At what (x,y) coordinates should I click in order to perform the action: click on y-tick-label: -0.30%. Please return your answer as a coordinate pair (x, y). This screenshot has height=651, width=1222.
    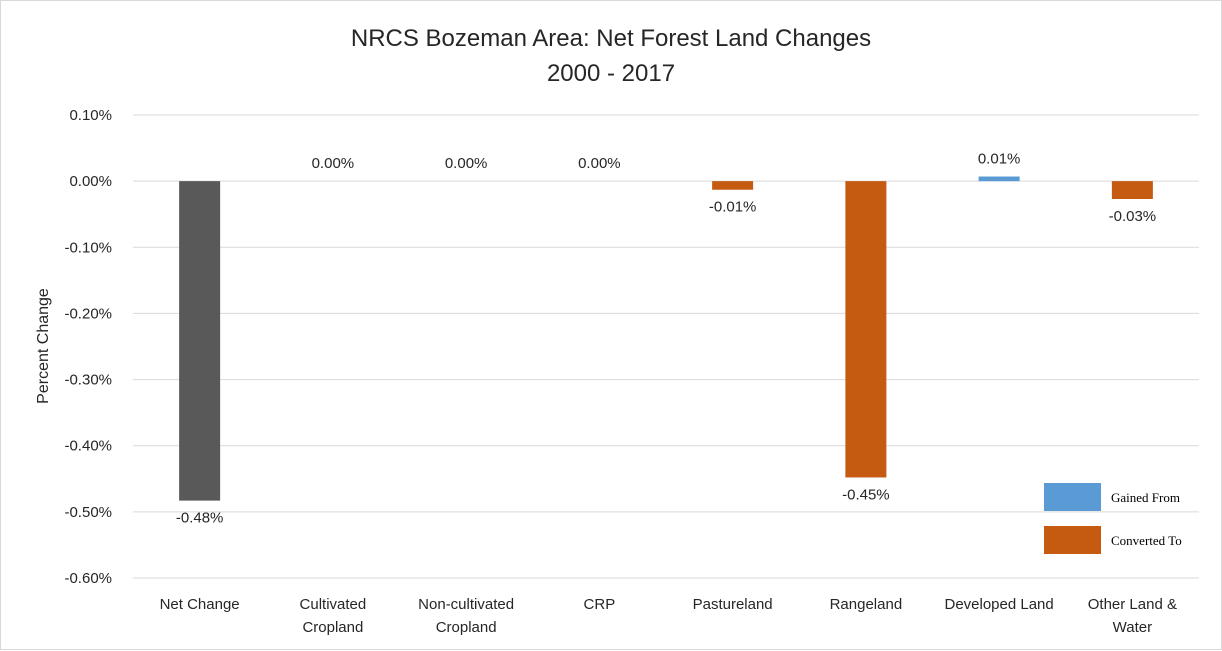
    Looking at the image, I should click on (88, 380).